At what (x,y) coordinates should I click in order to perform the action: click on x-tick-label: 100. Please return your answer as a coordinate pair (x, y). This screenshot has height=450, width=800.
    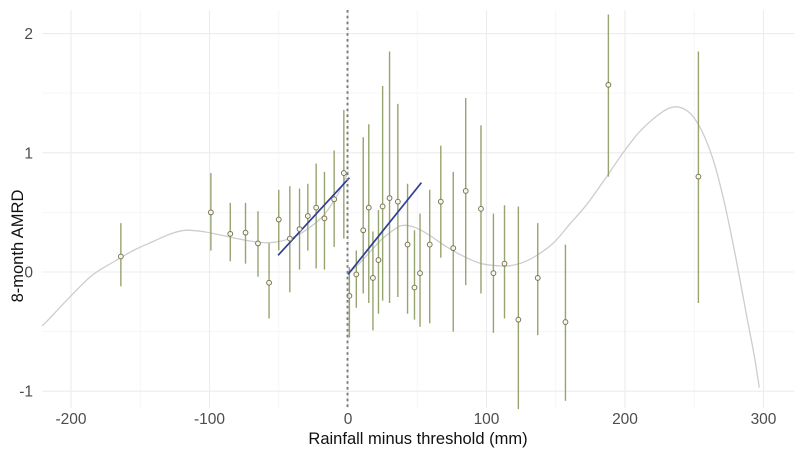
    Looking at the image, I should click on (487, 419).